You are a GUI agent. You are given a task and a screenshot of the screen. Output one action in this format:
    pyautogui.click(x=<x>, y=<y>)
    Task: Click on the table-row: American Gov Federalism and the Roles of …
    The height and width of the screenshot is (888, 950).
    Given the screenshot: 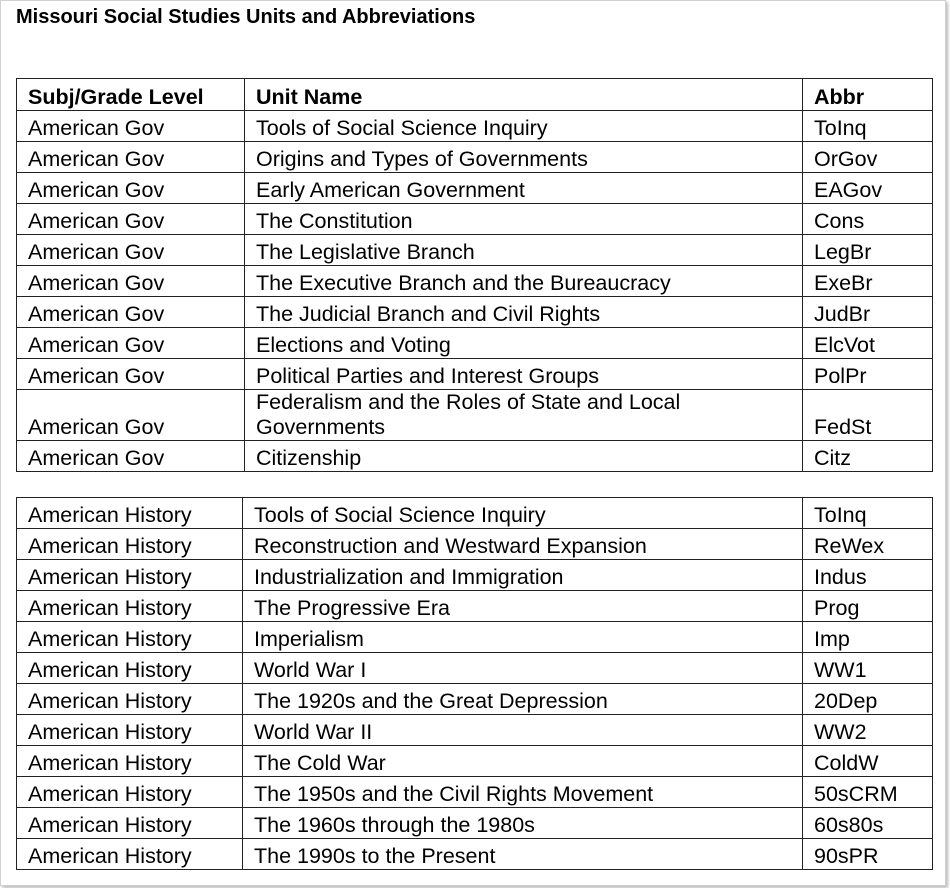 What is the action you would take?
    pyautogui.click(x=474, y=415)
    